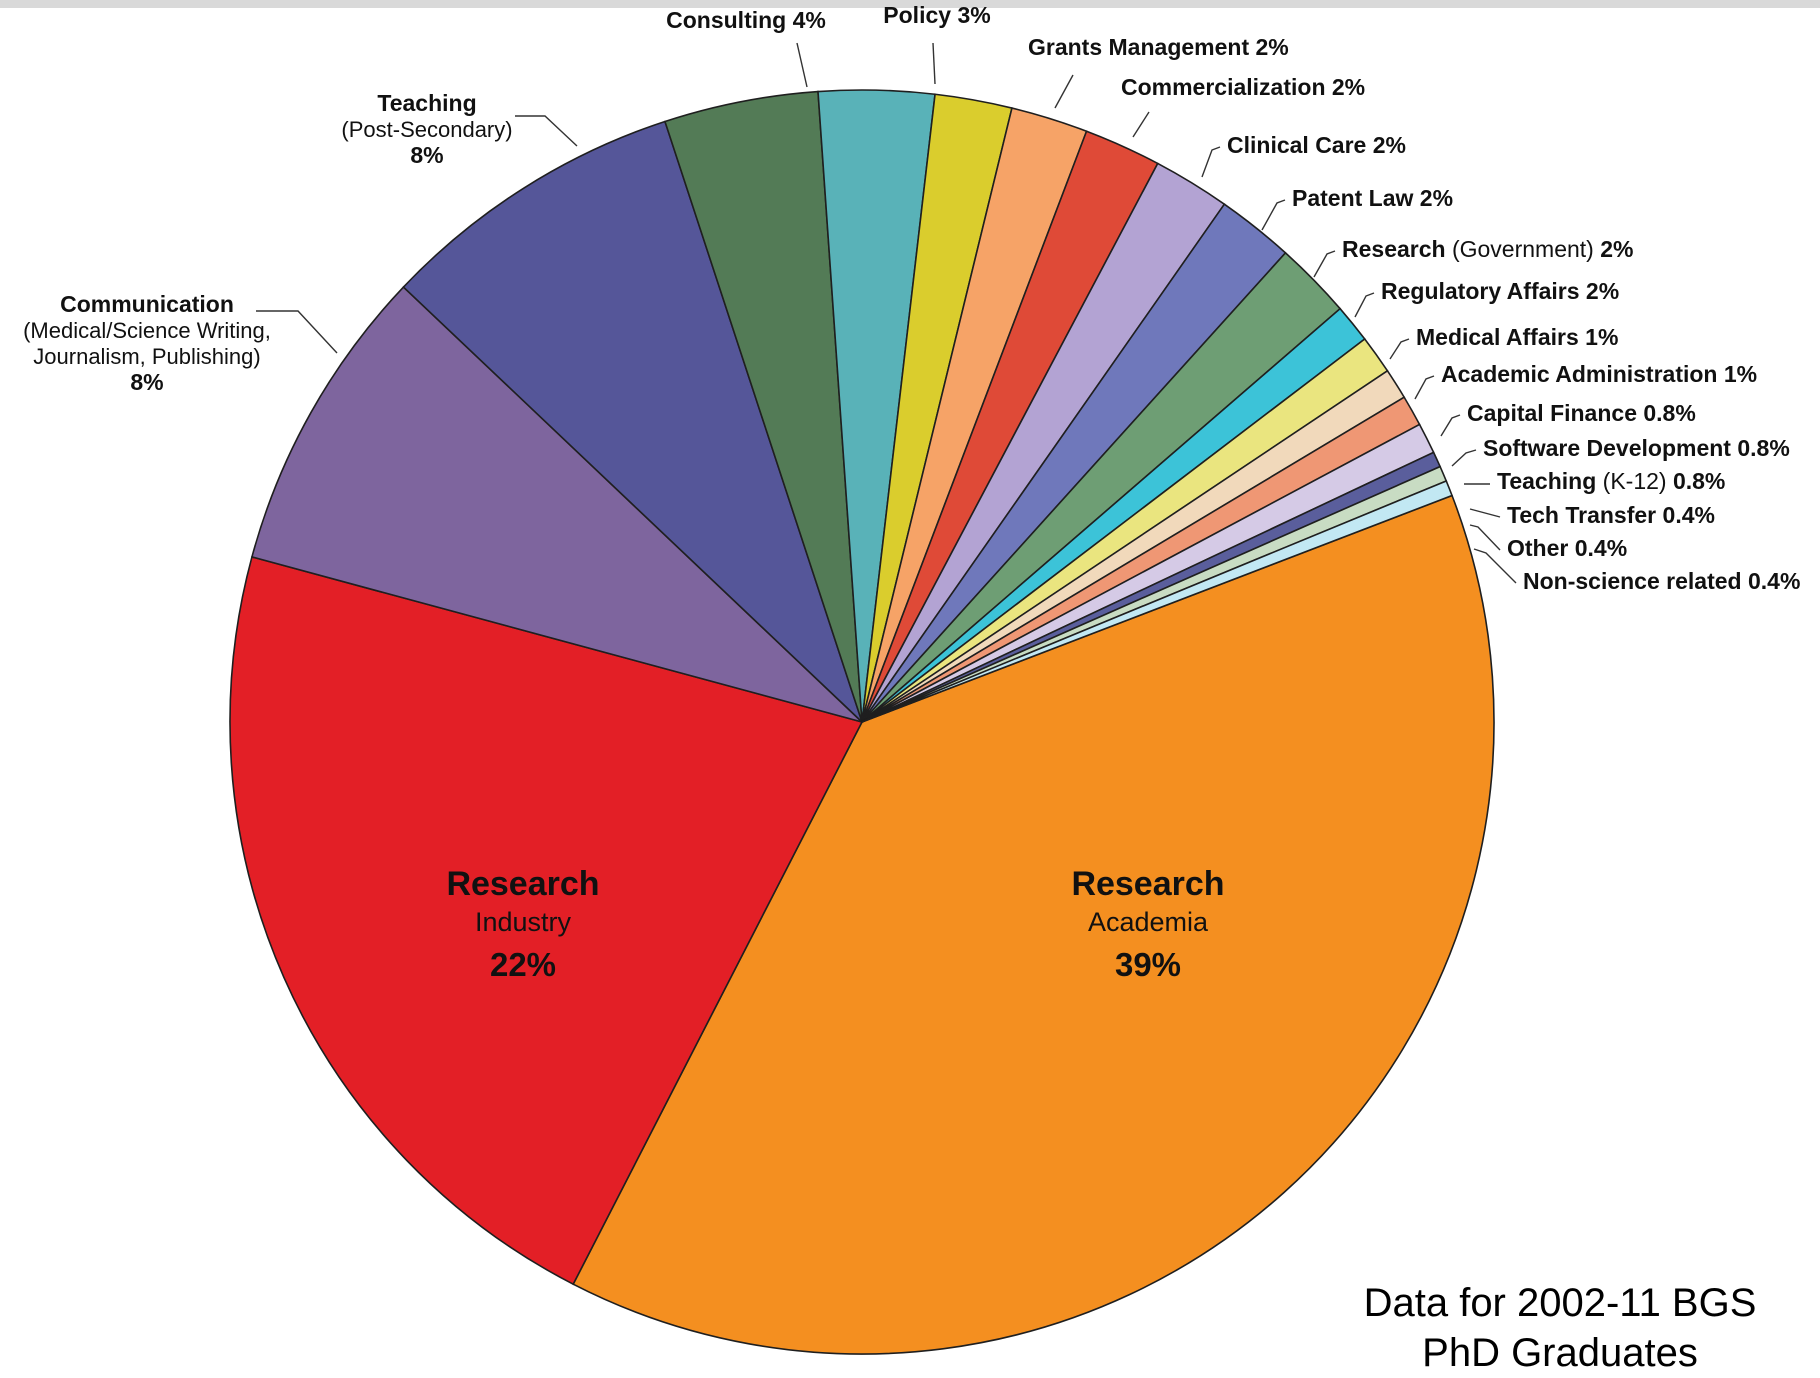 The height and width of the screenshot is (1378, 1820). I want to click on top-bar, so click(910, 4).